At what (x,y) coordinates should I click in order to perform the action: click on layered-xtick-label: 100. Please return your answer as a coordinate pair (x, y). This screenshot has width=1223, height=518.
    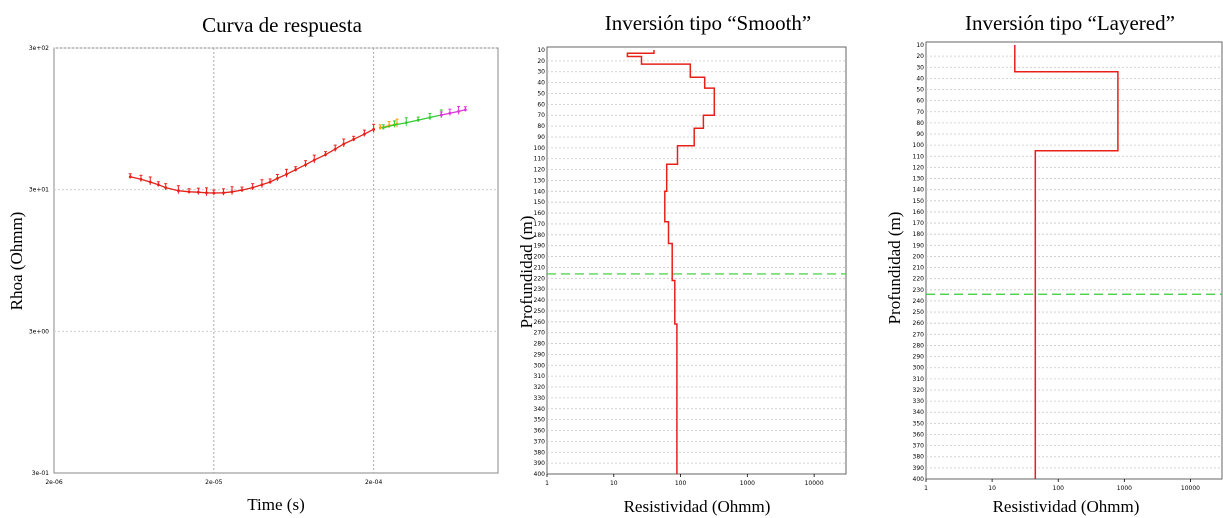
    Looking at the image, I should click on (1059, 488).